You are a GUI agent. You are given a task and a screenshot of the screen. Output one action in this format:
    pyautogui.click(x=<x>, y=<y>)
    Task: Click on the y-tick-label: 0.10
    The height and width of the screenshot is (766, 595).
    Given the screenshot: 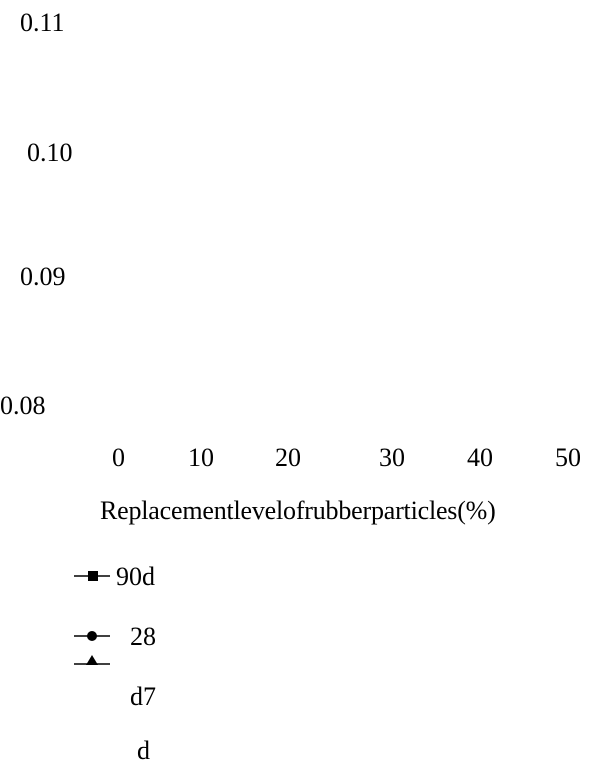 What is the action you would take?
    pyautogui.click(x=50, y=152)
    